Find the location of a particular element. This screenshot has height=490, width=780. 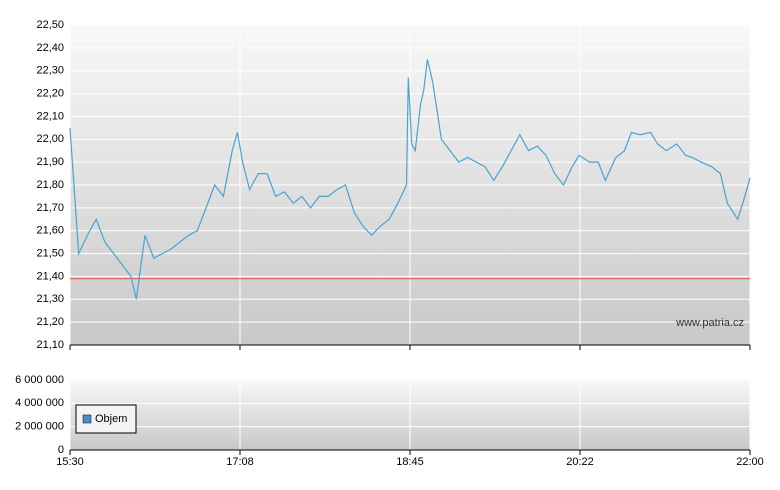

watermark: www.patria.cz is located at coordinates (709, 323).